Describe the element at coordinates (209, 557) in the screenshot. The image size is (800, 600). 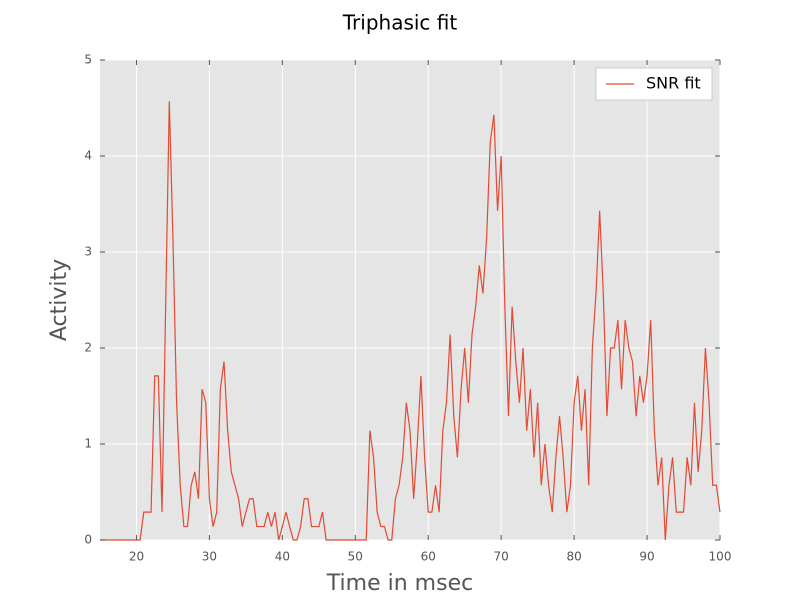
I see `x-tick-label: 30` at that location.